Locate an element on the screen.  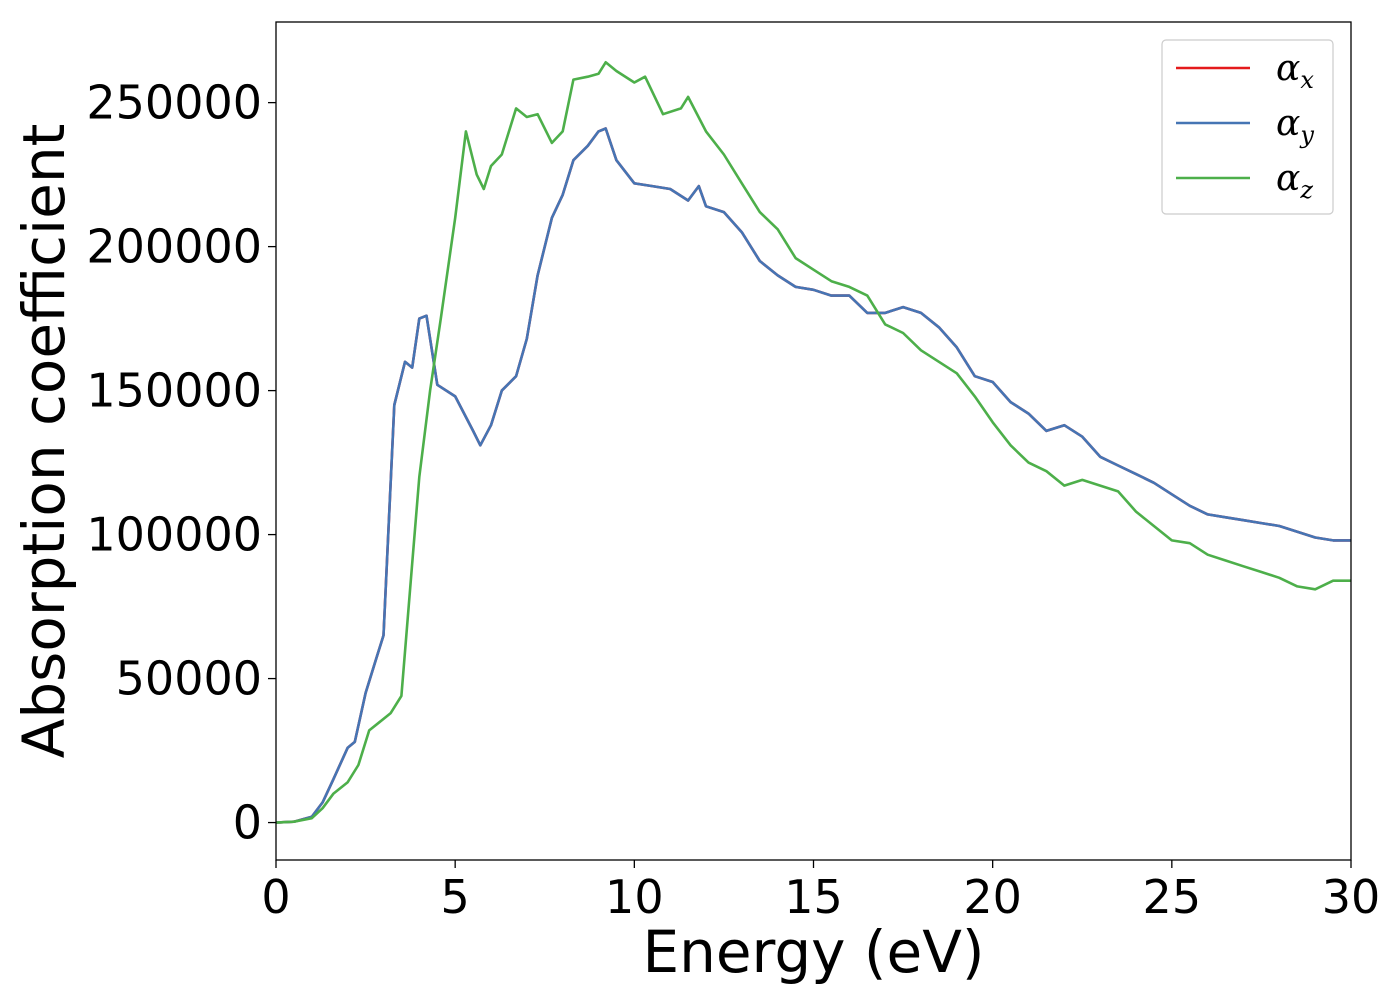
x-tick-label: 20 is located at coordinates (992, 897).